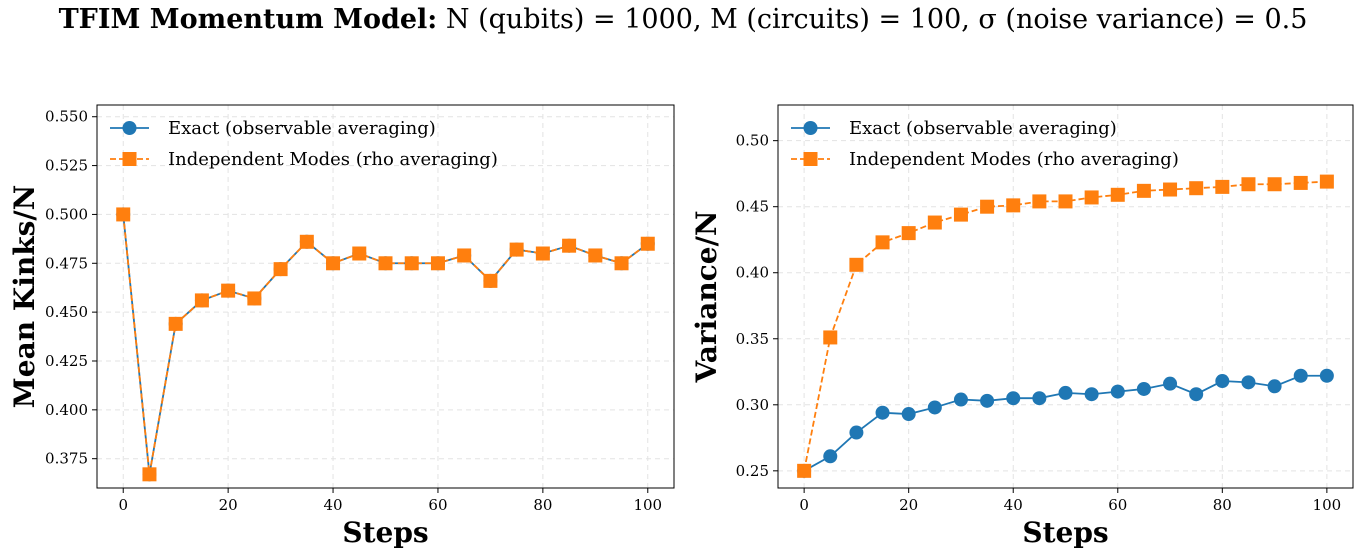 The width and height of the screenshot is (1366, 556). What do you see at coordinates (66, 117) in the screenshot?
I see `y-tick-label: 0.550` at bounding box center [66, 117].